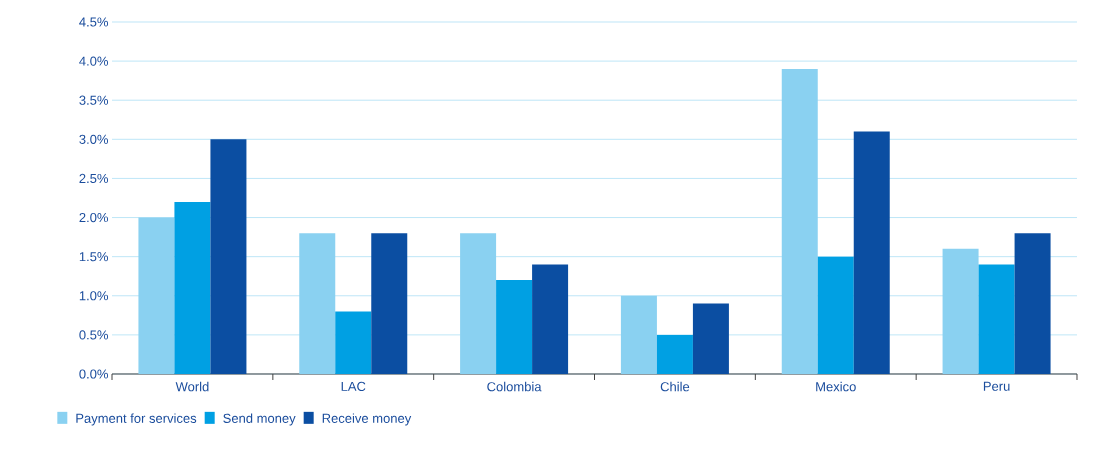 The image size is (1105, 468). Describe the element at coordinates (94, 22) in the screenshot. I see `y-tick-label: 4.5%` at that location.